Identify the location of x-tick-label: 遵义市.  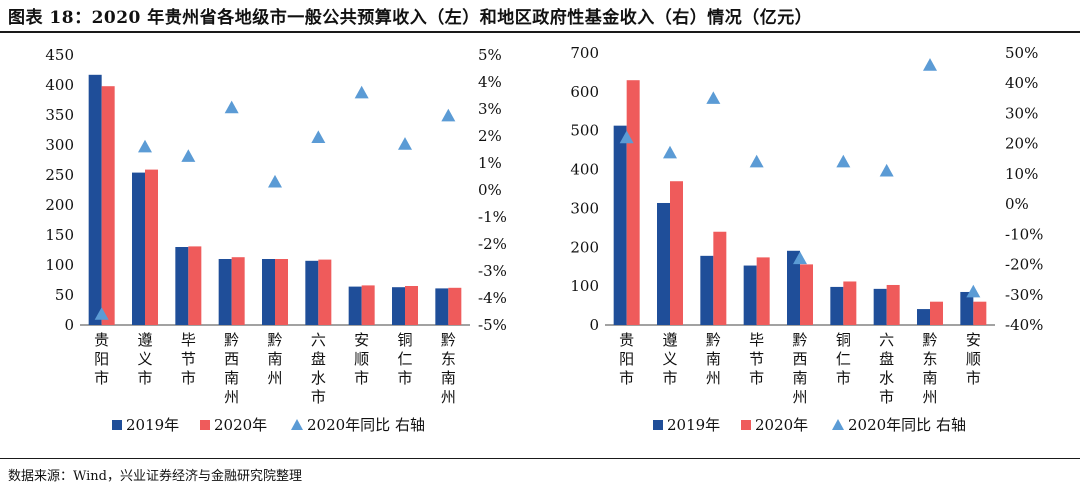
(669, 359).